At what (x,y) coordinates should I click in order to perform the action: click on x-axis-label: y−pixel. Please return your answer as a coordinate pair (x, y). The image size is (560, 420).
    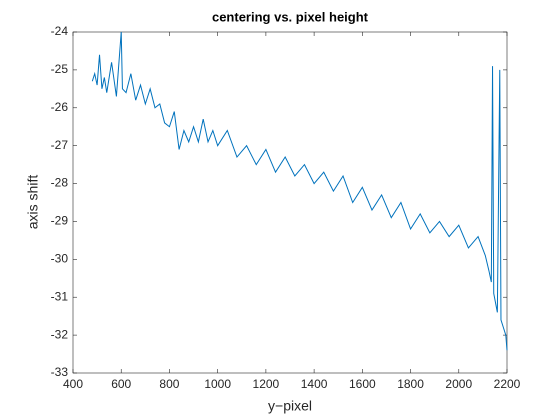
    Looking at the image, I should click on (290, 406).